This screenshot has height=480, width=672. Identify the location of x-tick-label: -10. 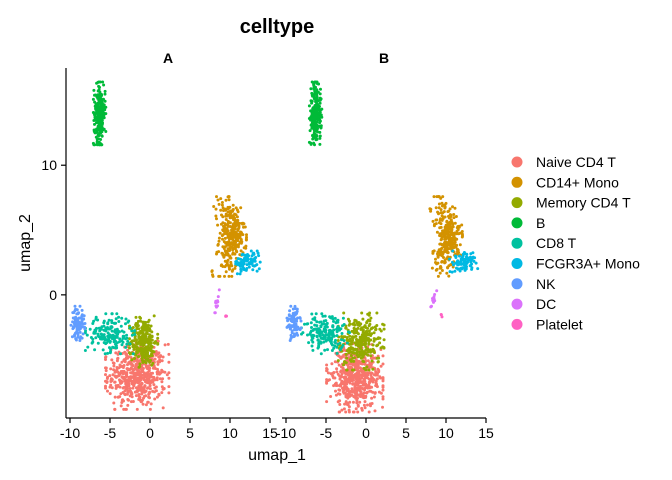
(70, 433).